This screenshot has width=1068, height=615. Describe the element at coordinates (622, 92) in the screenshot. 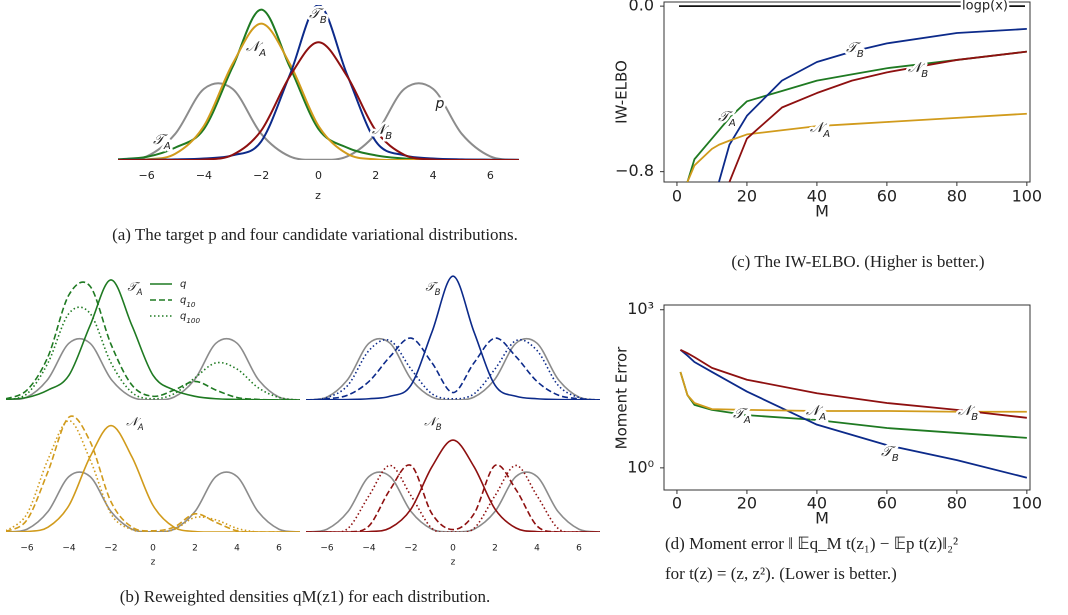

I see `y-axis-label: IW-ELBO` at that location.